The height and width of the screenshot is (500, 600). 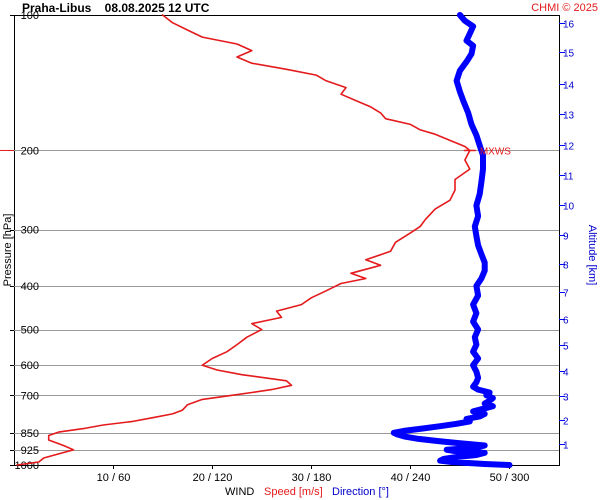 What do you see at coordinates (569, 207) in the screenshot?
I see `altitude-tick-label: 10` at bounding box center [569, 207].